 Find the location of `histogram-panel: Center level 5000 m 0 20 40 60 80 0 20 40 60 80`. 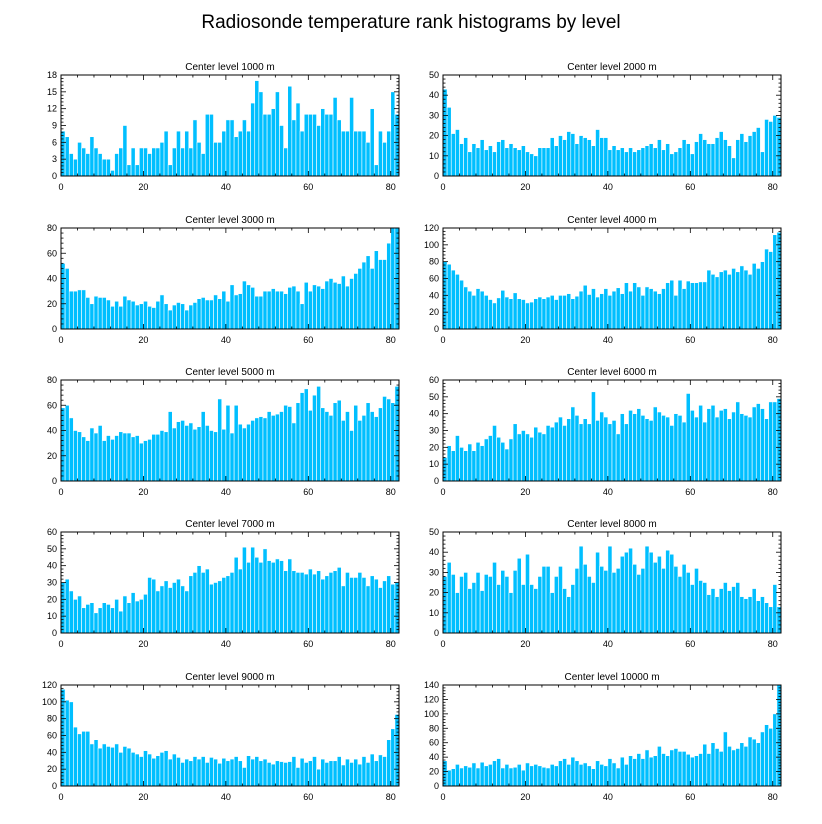

histogram-panel: Center level 5000 m 0 20 40 60 80 0 20 40 60 80 is located at coordinates (223, 432).